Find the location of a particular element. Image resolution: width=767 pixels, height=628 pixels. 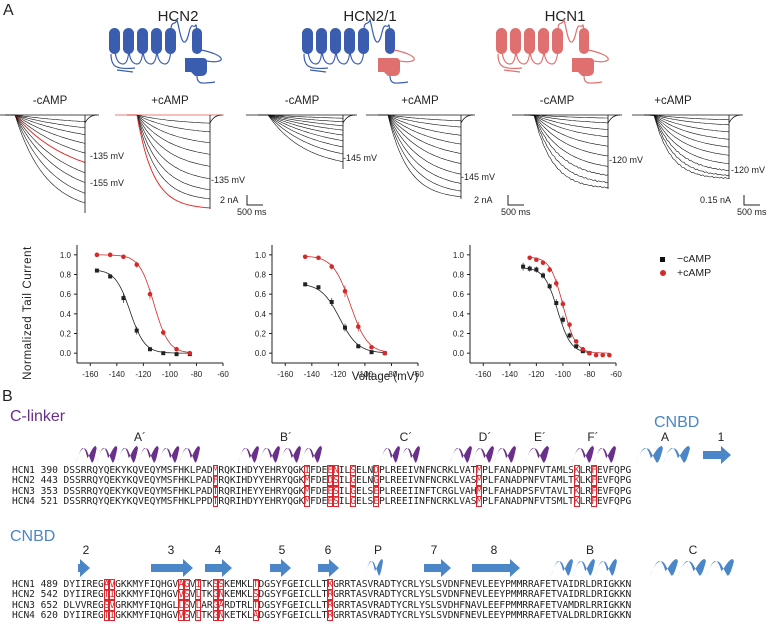

x-tick-label: -120 is located at coordinates (143, 374).